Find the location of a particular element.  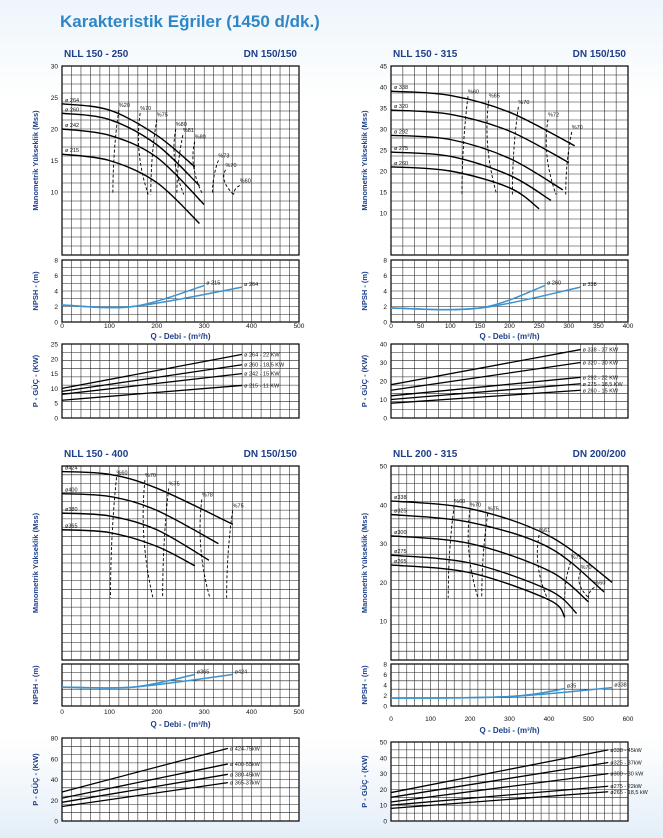

x-tick-label: 400 is located at coordinates (549, 719).